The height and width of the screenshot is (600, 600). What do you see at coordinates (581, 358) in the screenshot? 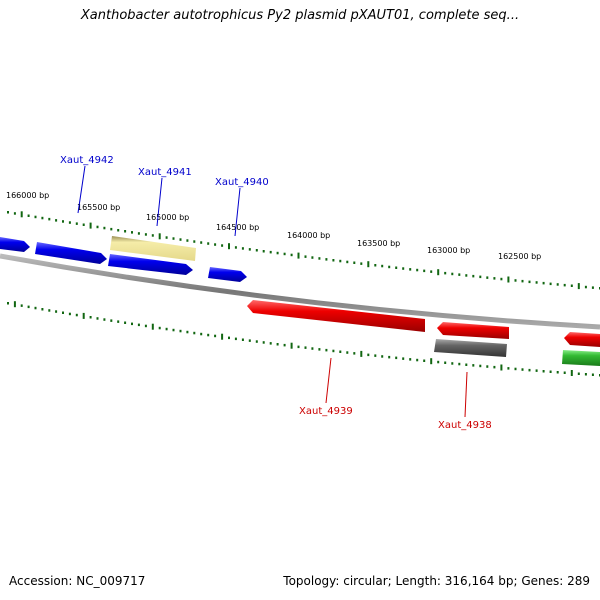
I see `gene-box-green` at bounding box center [581, 358].